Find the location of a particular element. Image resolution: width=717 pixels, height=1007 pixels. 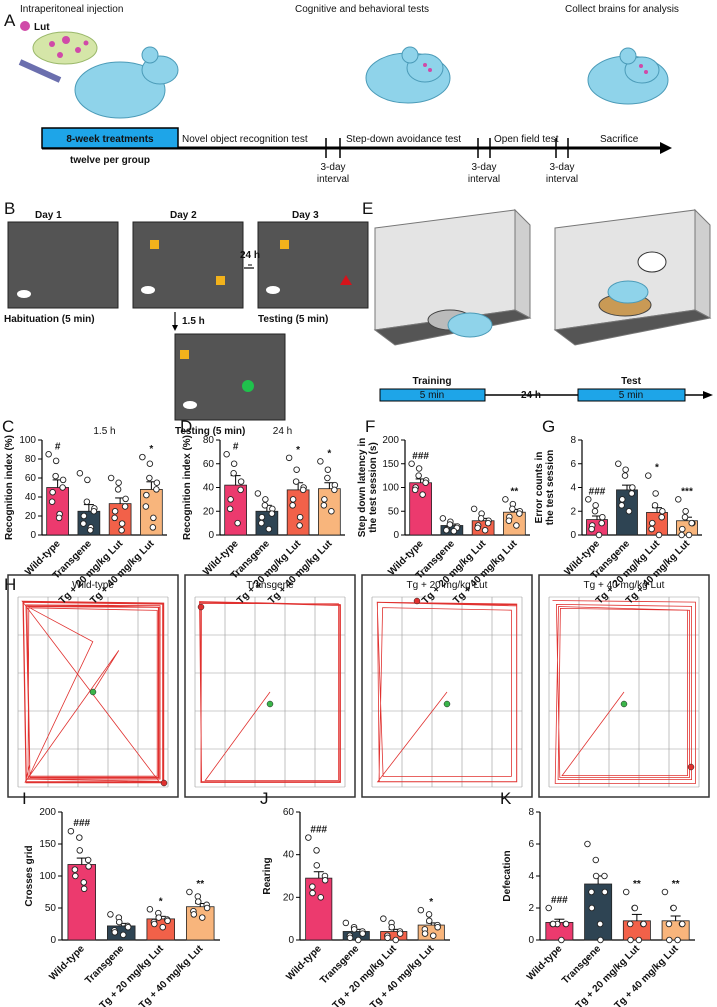

y-tick-label: 80 is located at coordinates (31, 459).